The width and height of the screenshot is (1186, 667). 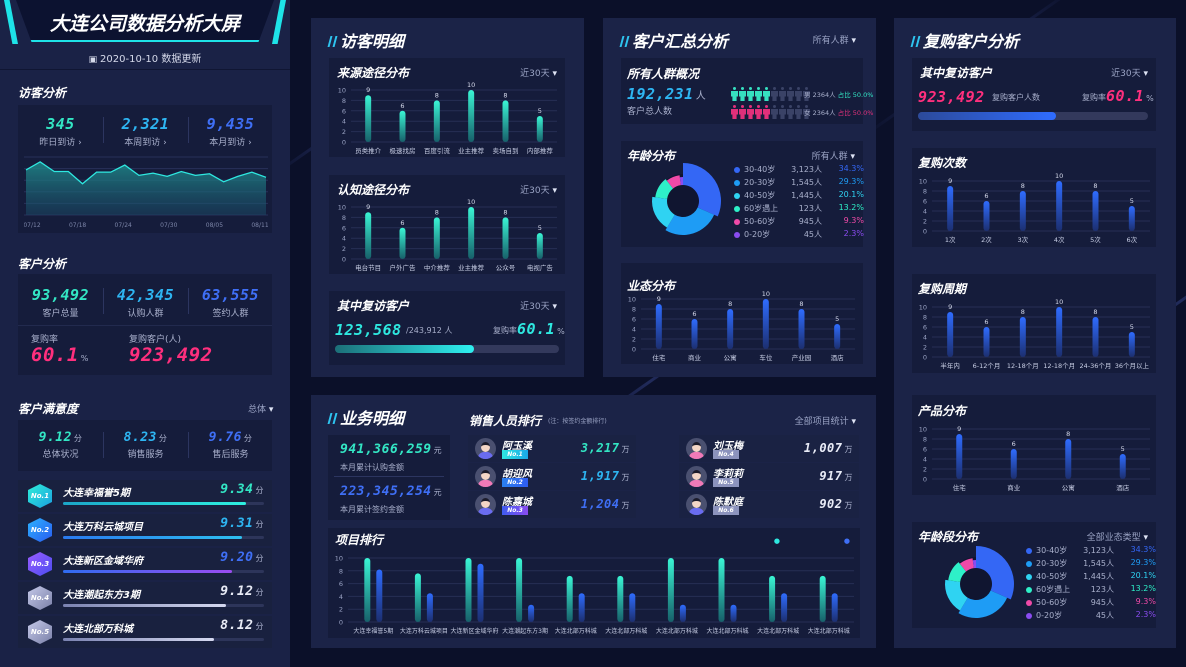 What do you see at coordinates (769, 448) in the screenshot?
I see `sales-person-item: 刘玉梅 No.4 1,007 万` at bounding box center [769, 448].